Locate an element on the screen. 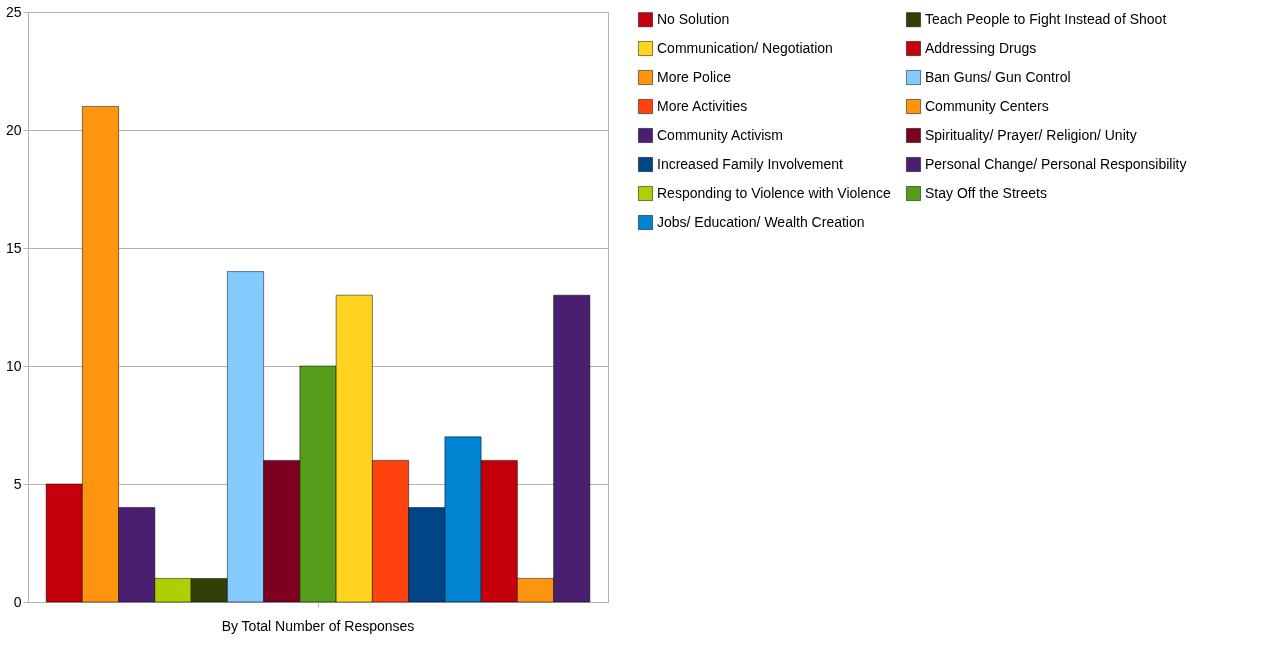 The image size is (1263, 654). legend-label: Personal Change/ Personal Responsibility is located at coordinates (1056, 163).